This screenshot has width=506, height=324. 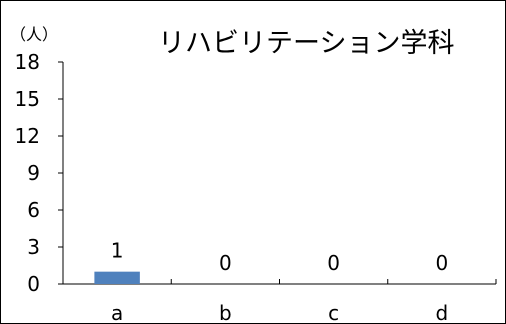 I want to click on y-ticks: 0 3 6 9 12 15 18, so click(x=39, y=173).